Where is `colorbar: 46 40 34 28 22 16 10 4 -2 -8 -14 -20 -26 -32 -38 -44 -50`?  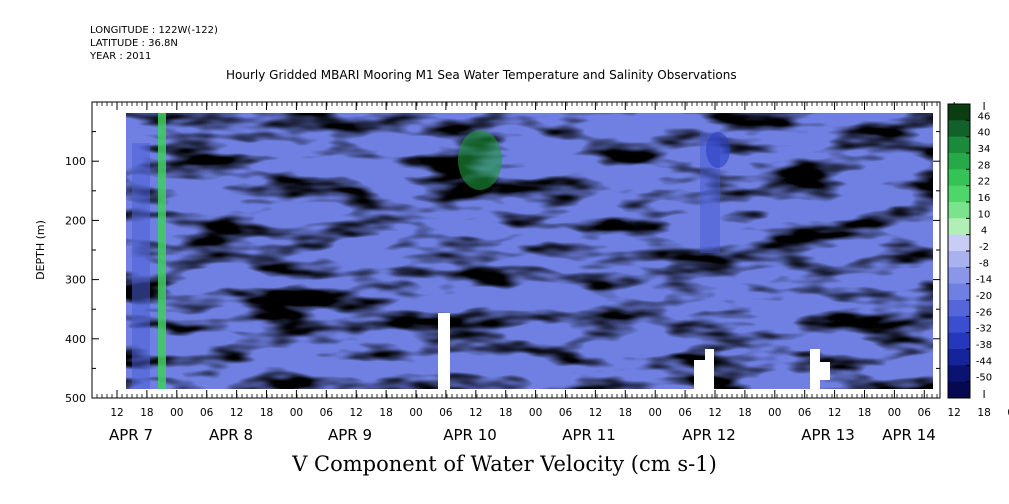
colorbar: 46 40 34 28 22 16 10 4 -2 -8 -14 -20 -26 -32 -38 -44 -50 is located at coordinates (969, 251).